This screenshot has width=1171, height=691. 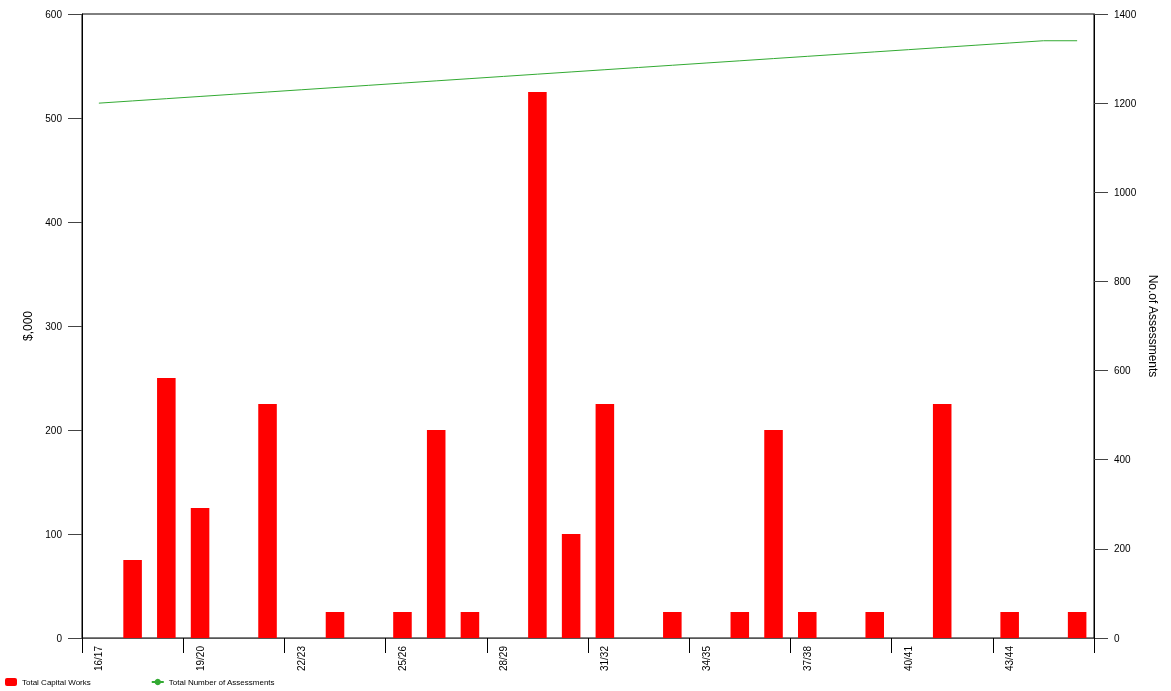 What do you see at coordinates (1125, 14) in the screenshot?
I see `y2-tick-label: 1400` at bounding box center [1125, 14].